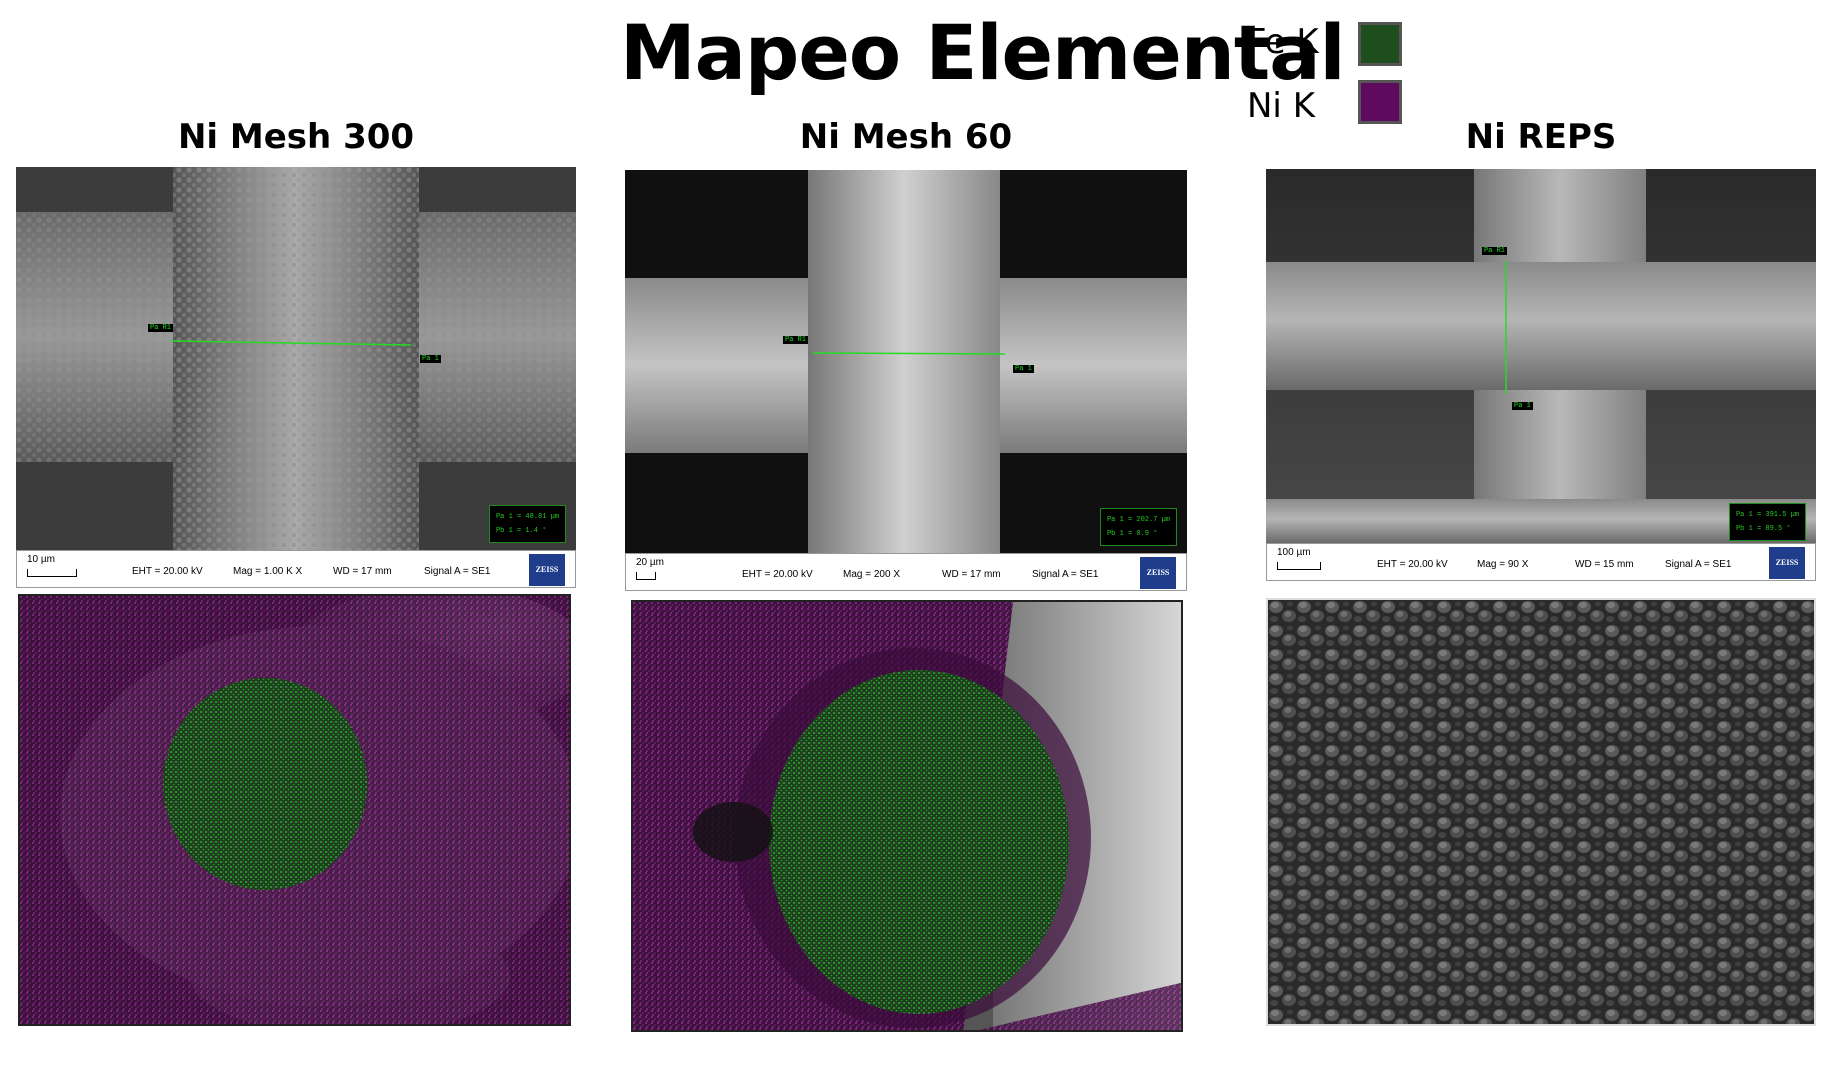 The image size is (1822, 1089). Describe the element at coordinates (1283, 42) in the screenshot. I see `legend-label-fe: Fe K` at that location.